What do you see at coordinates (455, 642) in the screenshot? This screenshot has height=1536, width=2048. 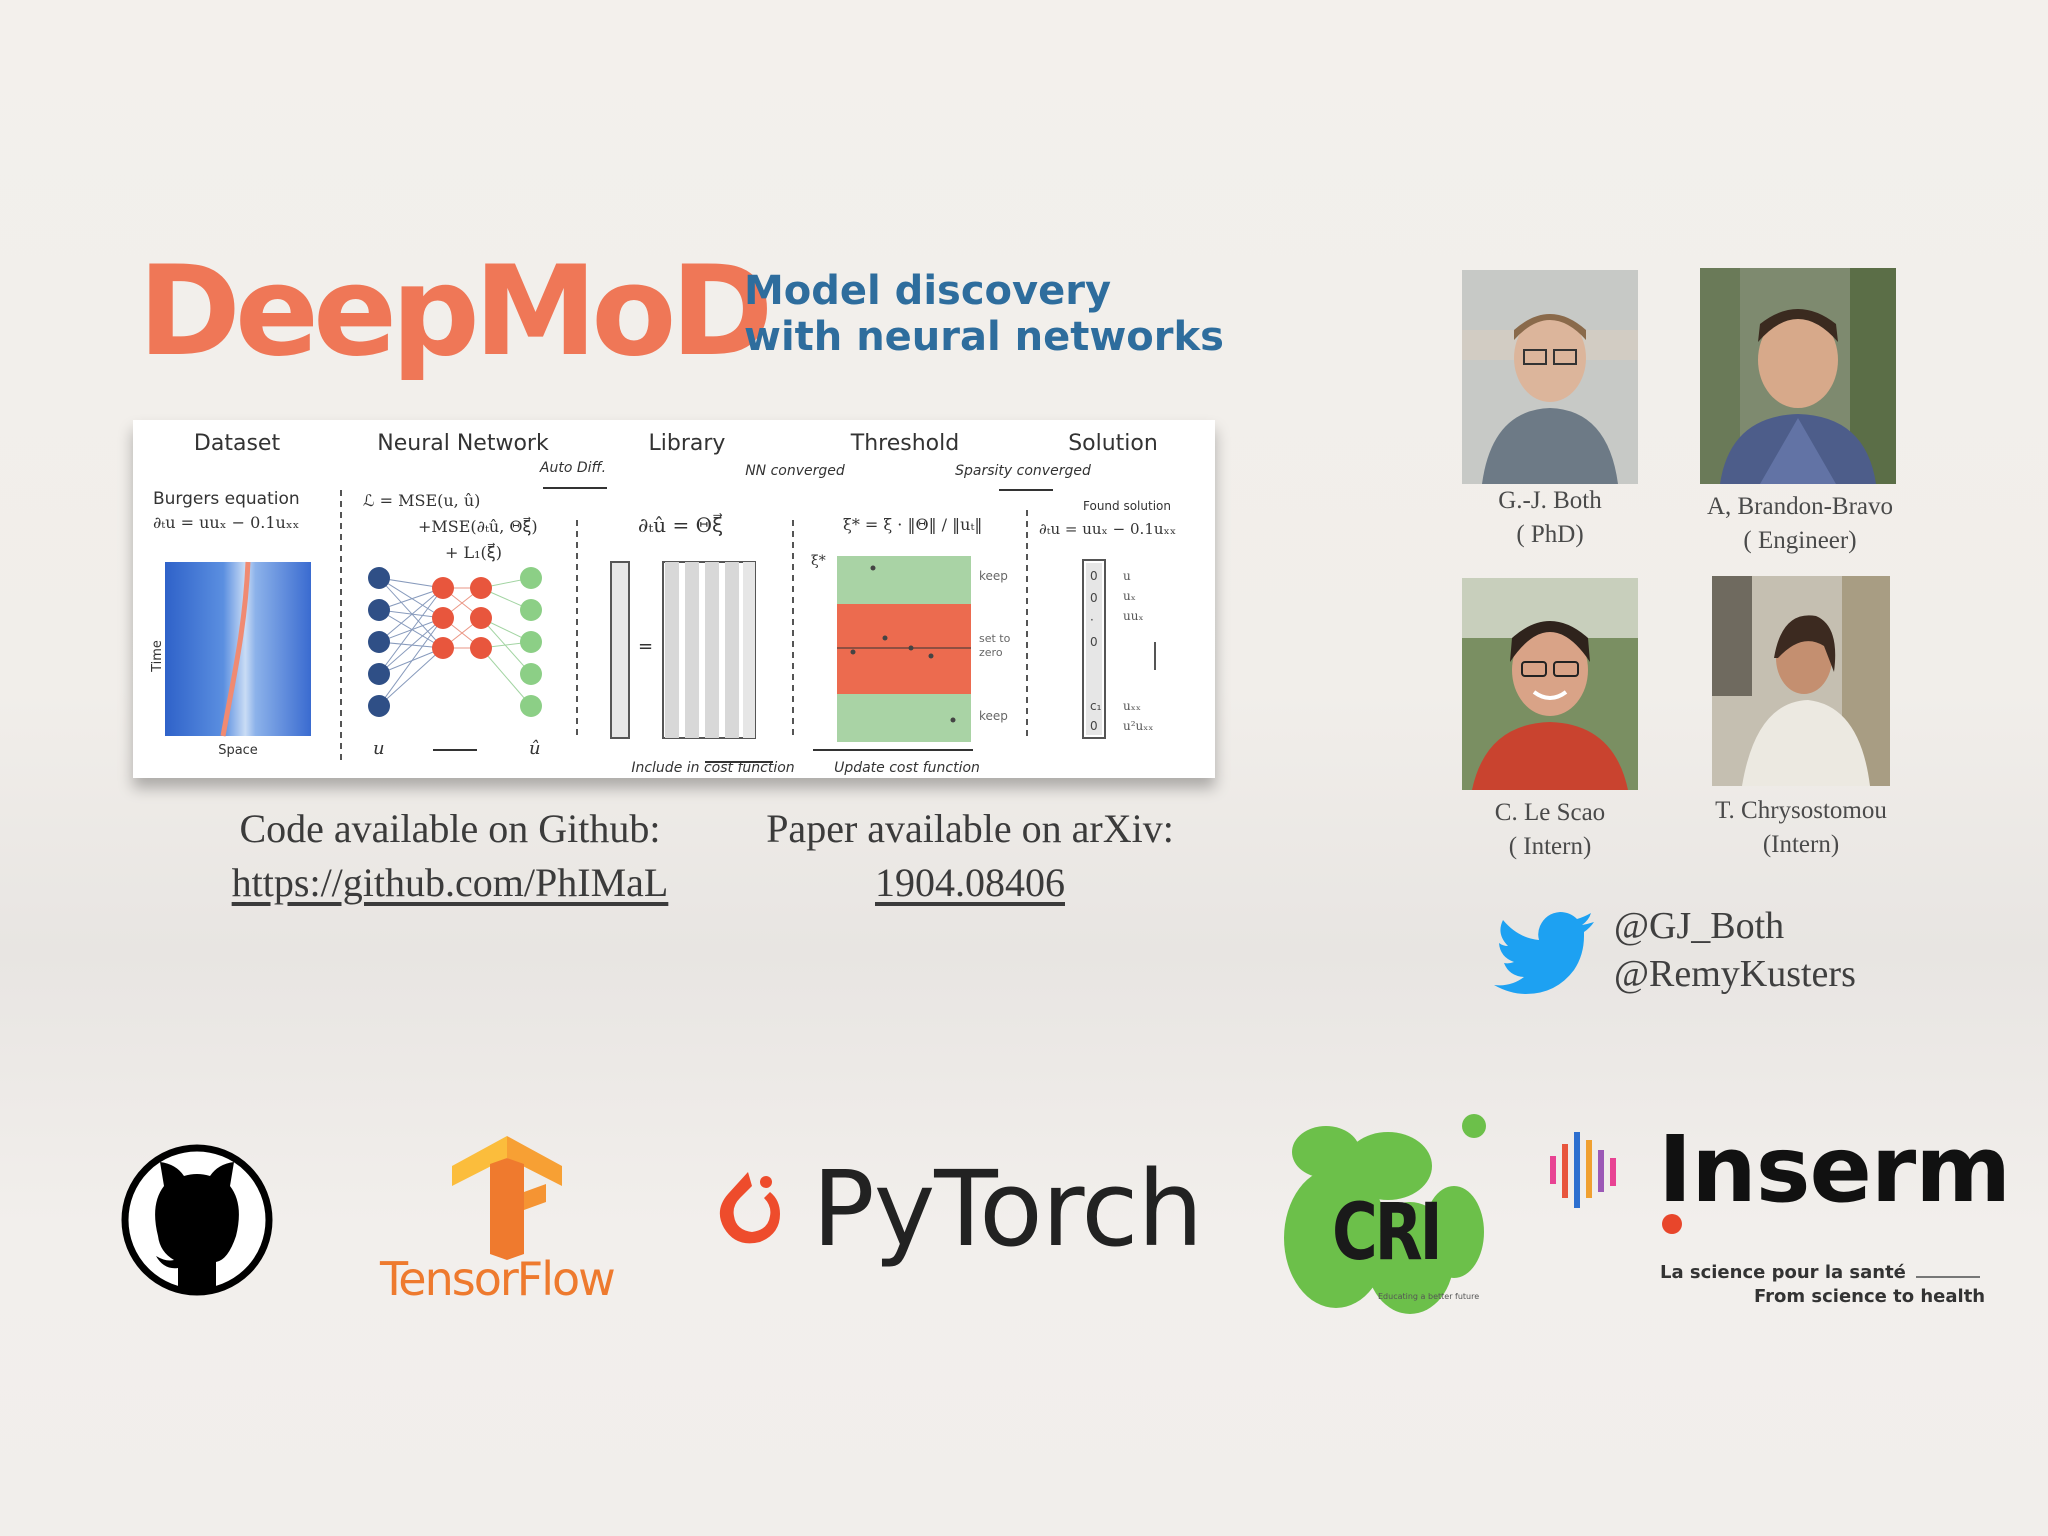 I see `neural-network-graphic` at bounding box center [455, 642].